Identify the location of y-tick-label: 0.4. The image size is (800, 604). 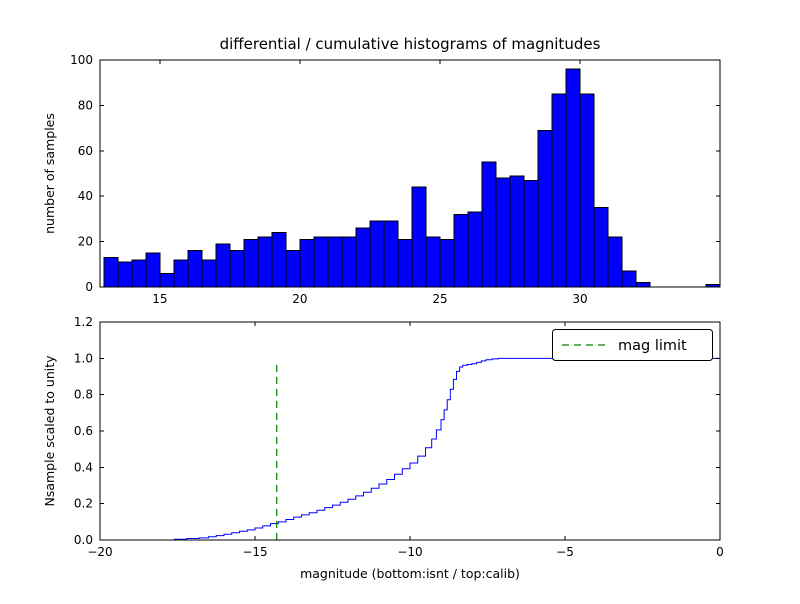
(83, 467).